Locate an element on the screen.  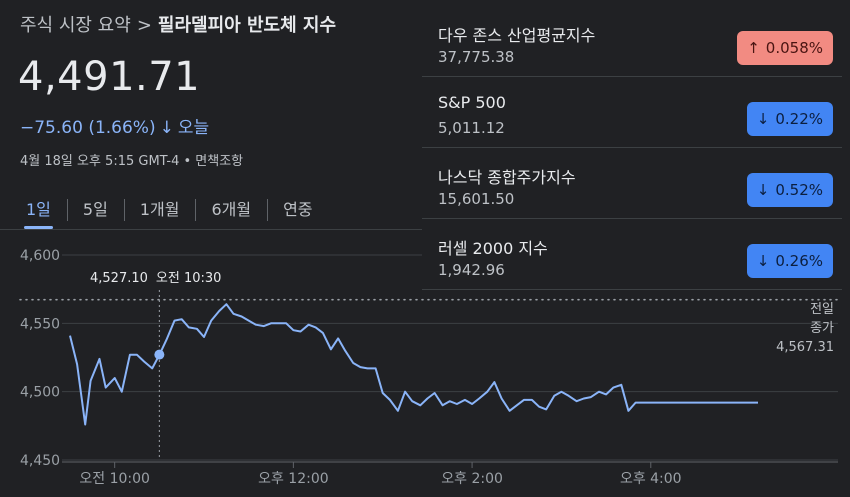
change-badge-text: 0.52% is located at coordinates (799, 190).